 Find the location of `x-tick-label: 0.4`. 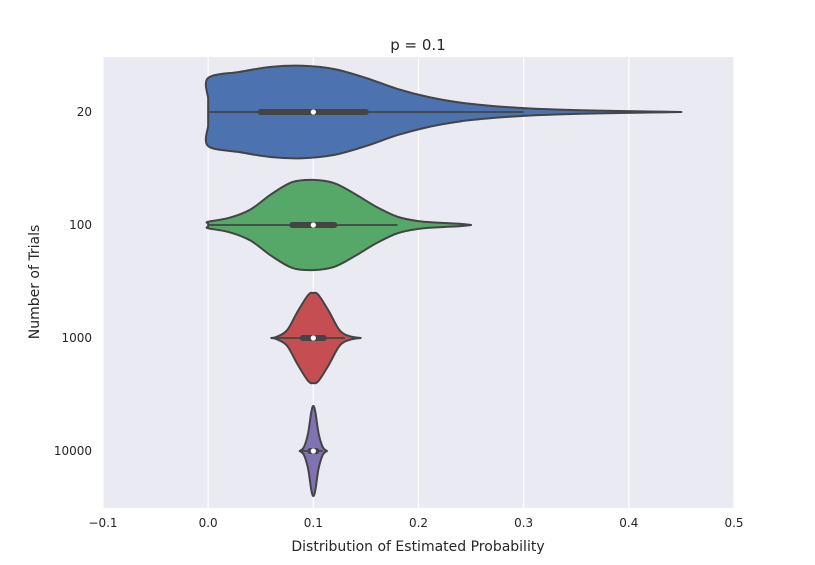

x-tick-label: 0.4 is located at coordinates (628, 523).